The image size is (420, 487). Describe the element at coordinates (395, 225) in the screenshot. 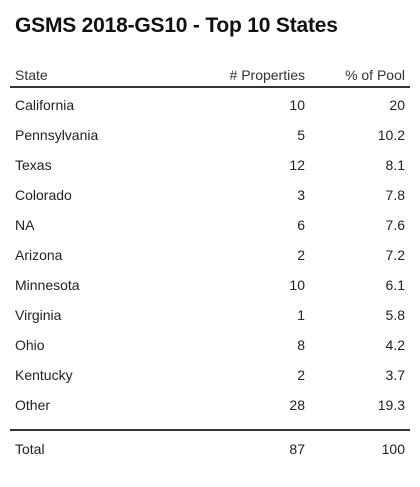

I see `cell-pct: 7.6` at that location.